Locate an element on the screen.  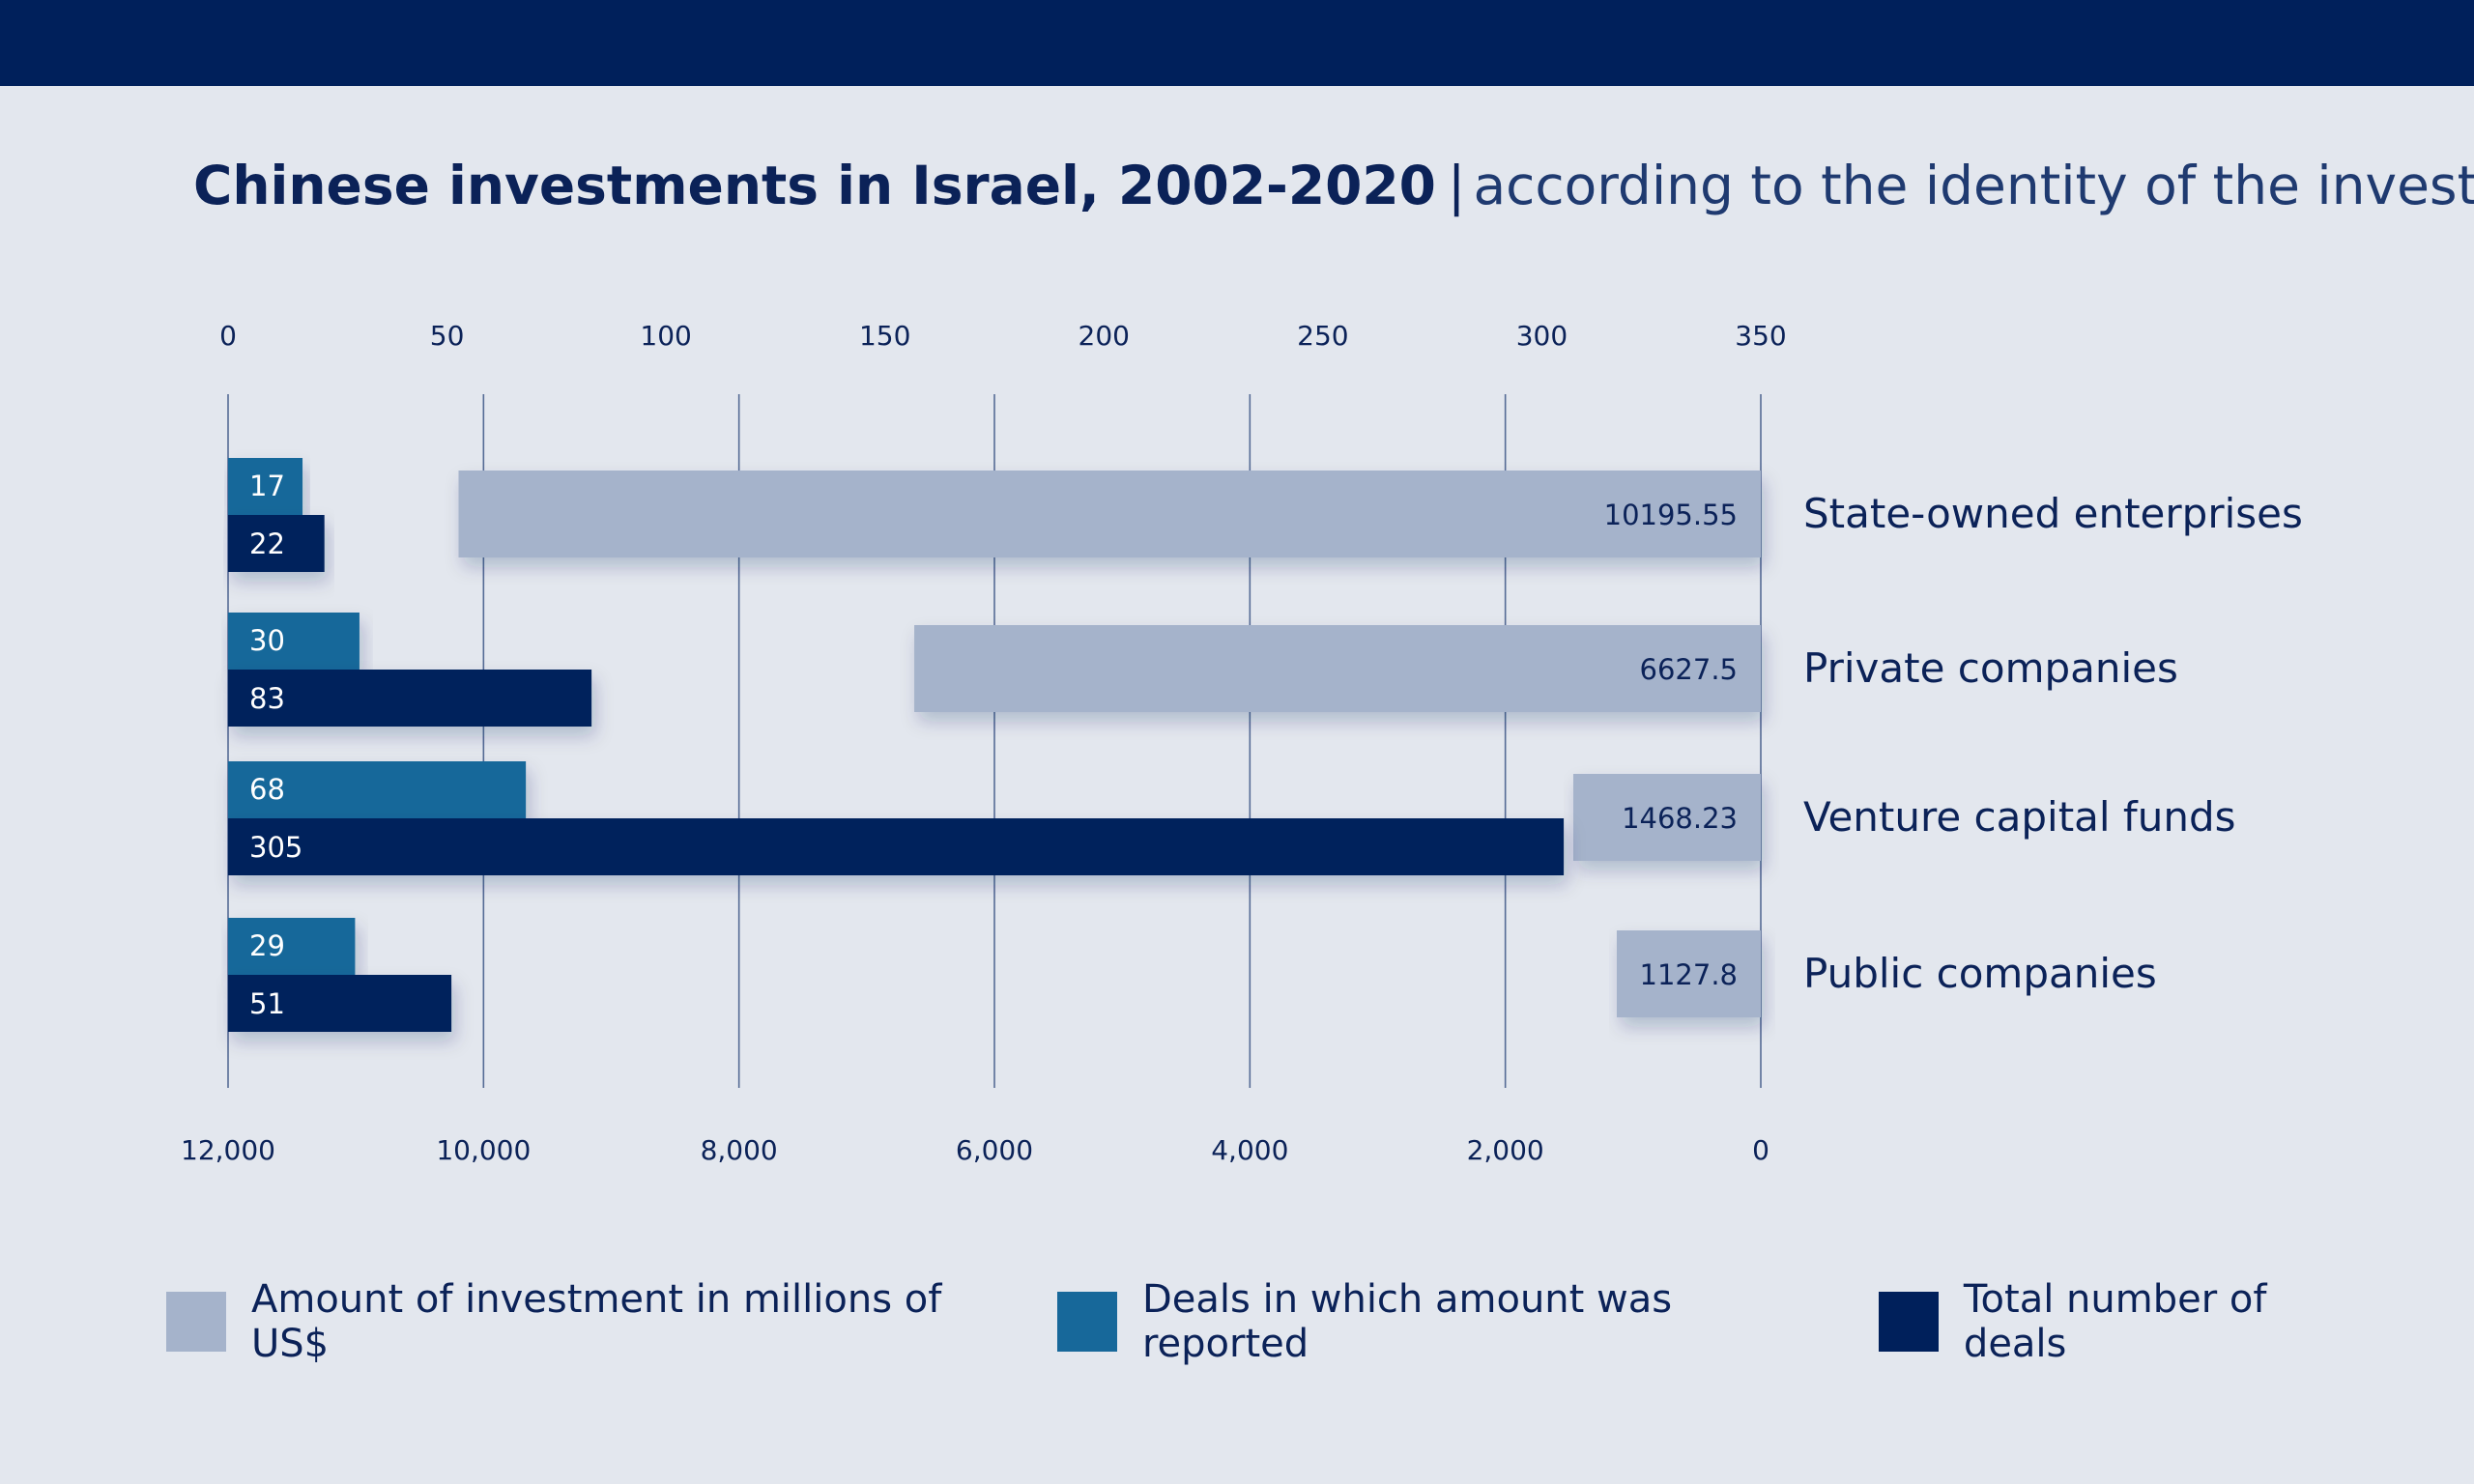
category-label: Private companies is located at coordinates (1991, 668).